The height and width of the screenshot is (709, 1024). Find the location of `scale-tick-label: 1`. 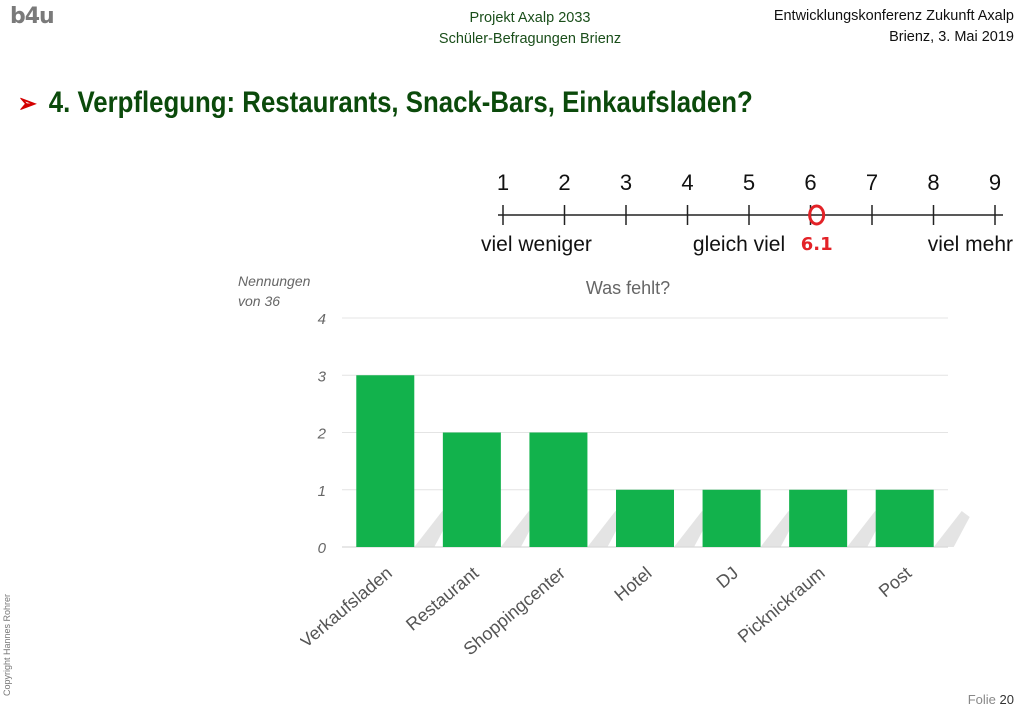

scale-tick-label: 1 is located at coordinates (503, 182).